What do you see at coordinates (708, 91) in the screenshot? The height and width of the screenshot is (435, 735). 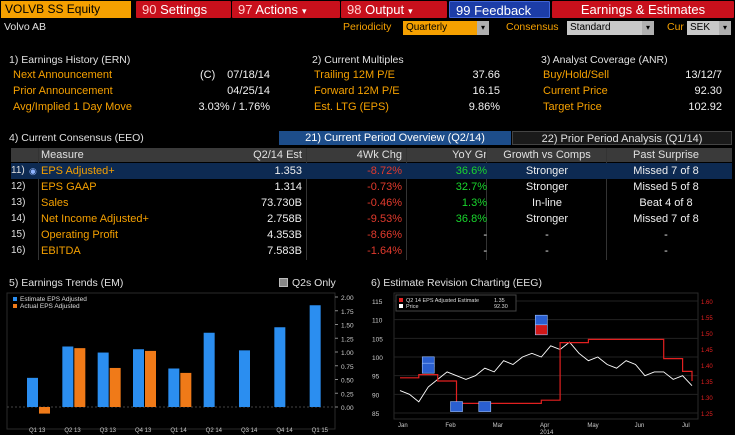 I see `current-price-value: 92.30` at bounding box center [708, 91].